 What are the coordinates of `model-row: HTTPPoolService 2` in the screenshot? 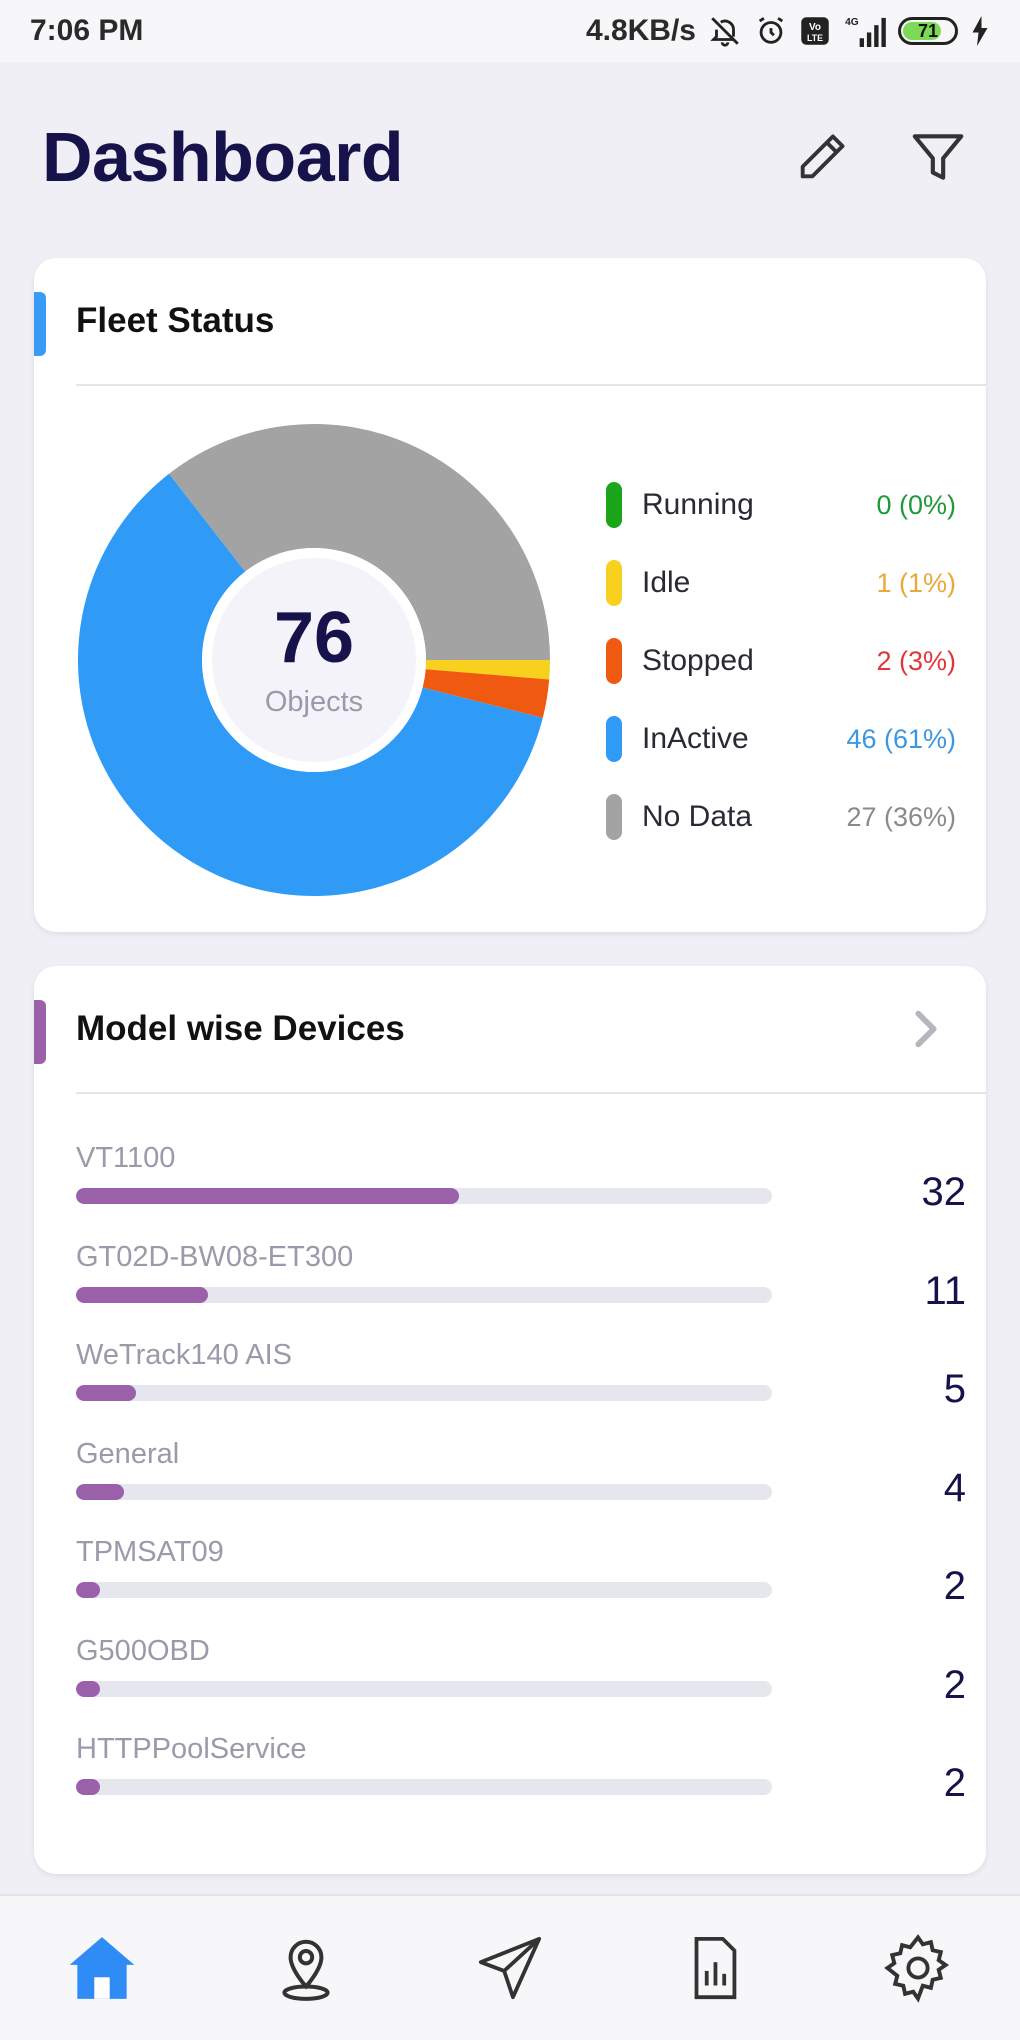 It's located at (521, 1778).